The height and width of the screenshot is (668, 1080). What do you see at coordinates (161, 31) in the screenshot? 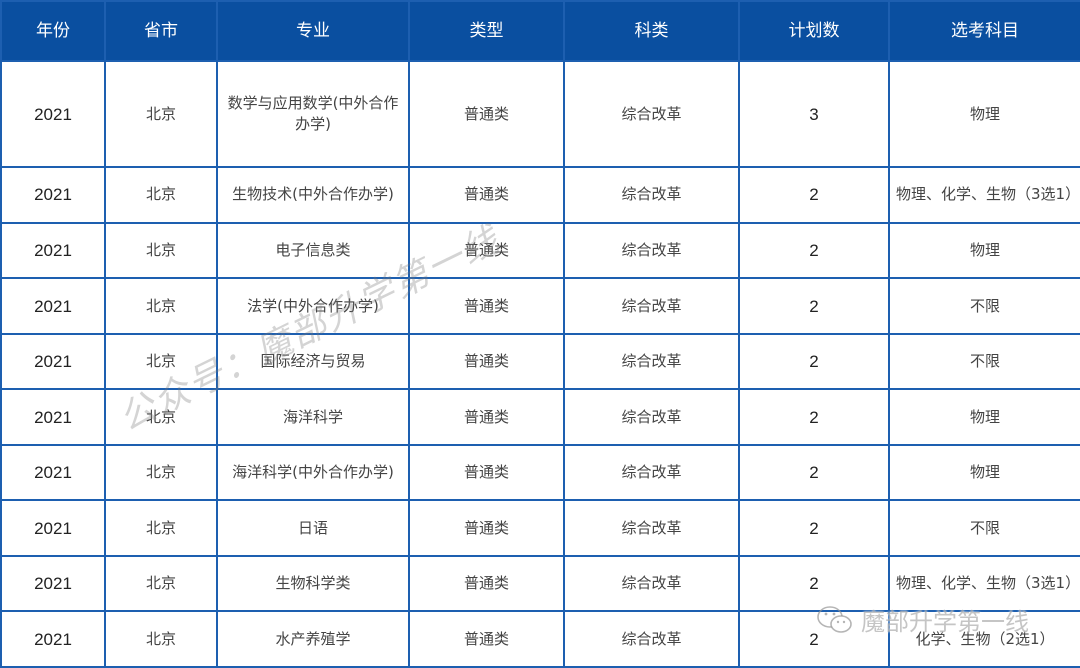
I see `header-province: 省市` at bounding box center [161, 31].